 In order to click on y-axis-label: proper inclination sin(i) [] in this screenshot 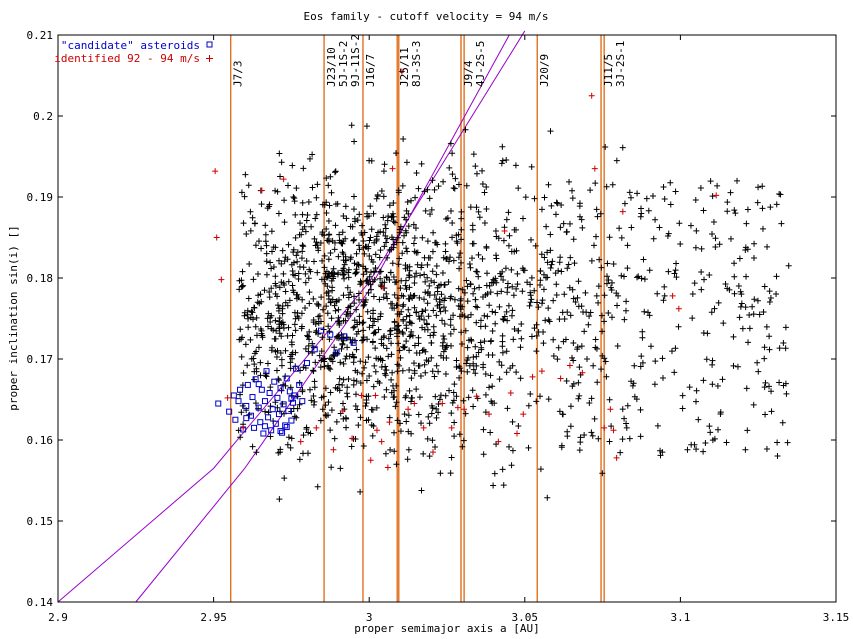, I will do `click(13, 317)`.